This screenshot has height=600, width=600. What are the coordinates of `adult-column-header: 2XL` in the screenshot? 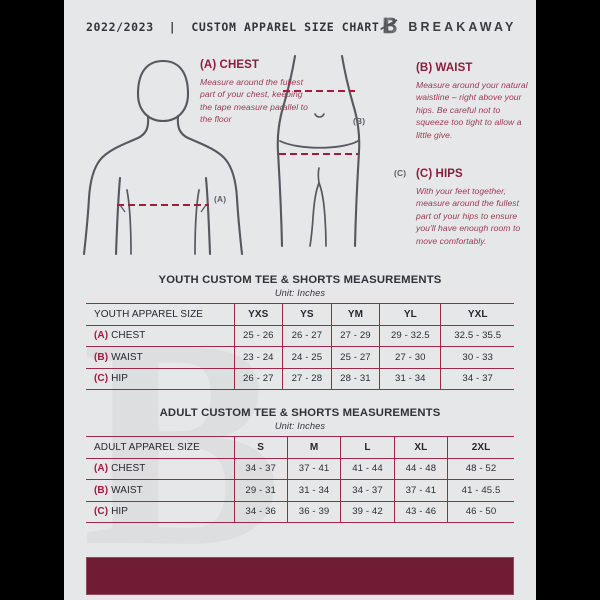 It's located at (480, 447).